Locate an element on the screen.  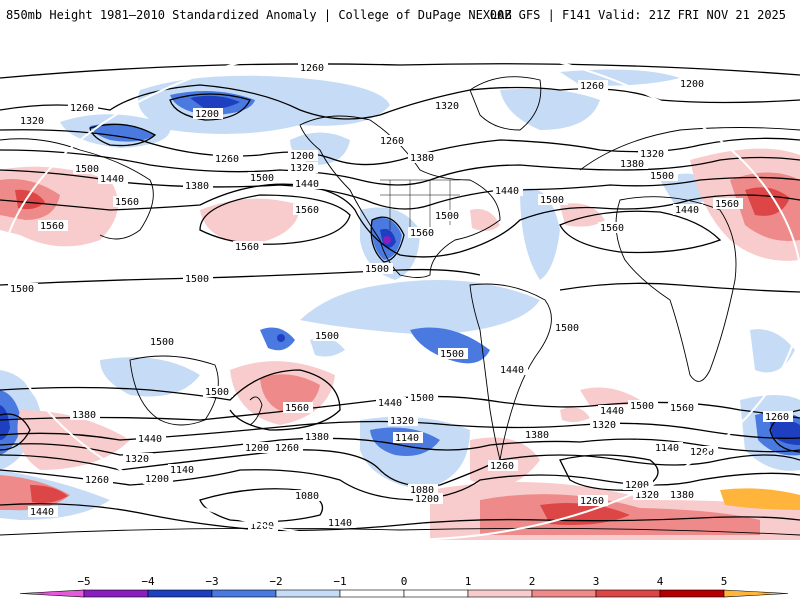
legend-bar: −5 −4 −3 −2 −1 0 1 2 3 4 5 is located at coordinates (404, 586).